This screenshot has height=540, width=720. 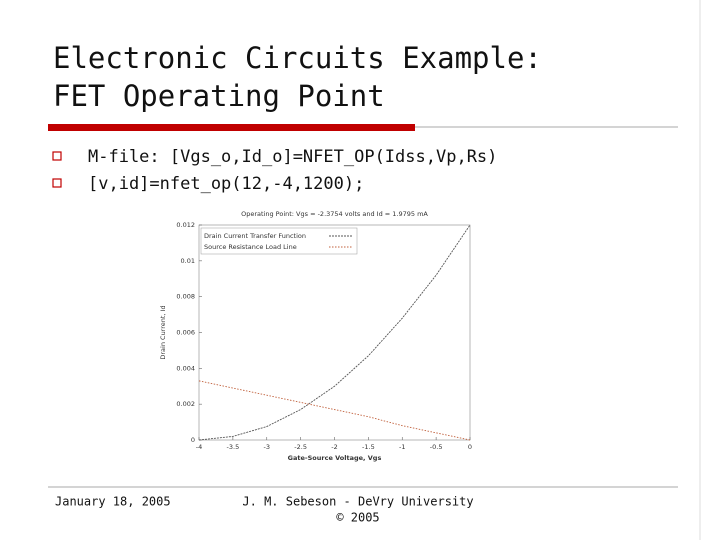 I want to click on x-tick-label: 0, so click(x=470, y=447).